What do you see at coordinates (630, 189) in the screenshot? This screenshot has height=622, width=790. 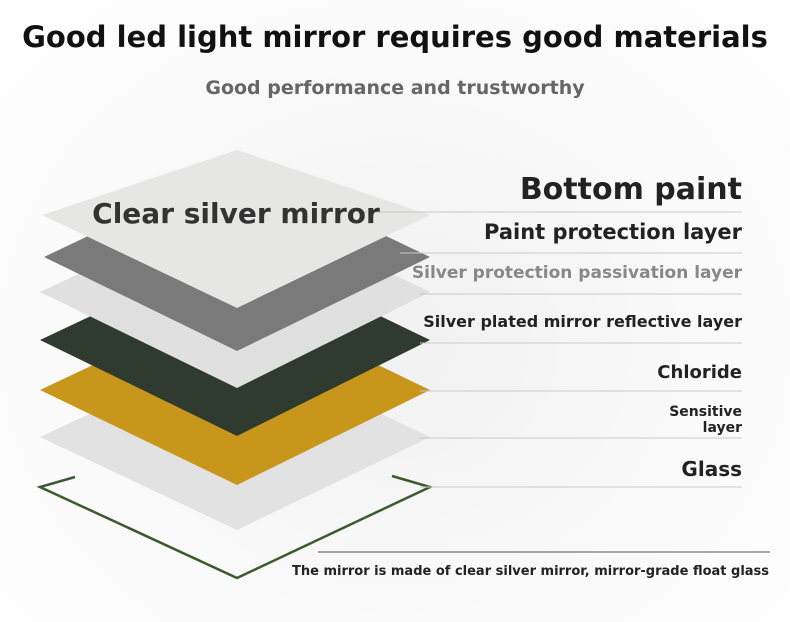 I see `layer-label: Bottom paint` at bounding box center [630, 189].